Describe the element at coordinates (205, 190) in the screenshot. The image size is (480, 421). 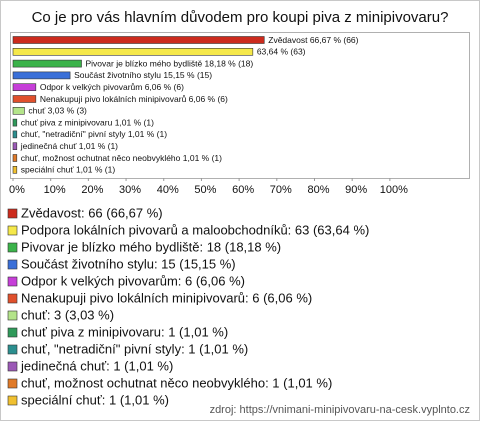
I see `x-tick-label: 50%` at that location.